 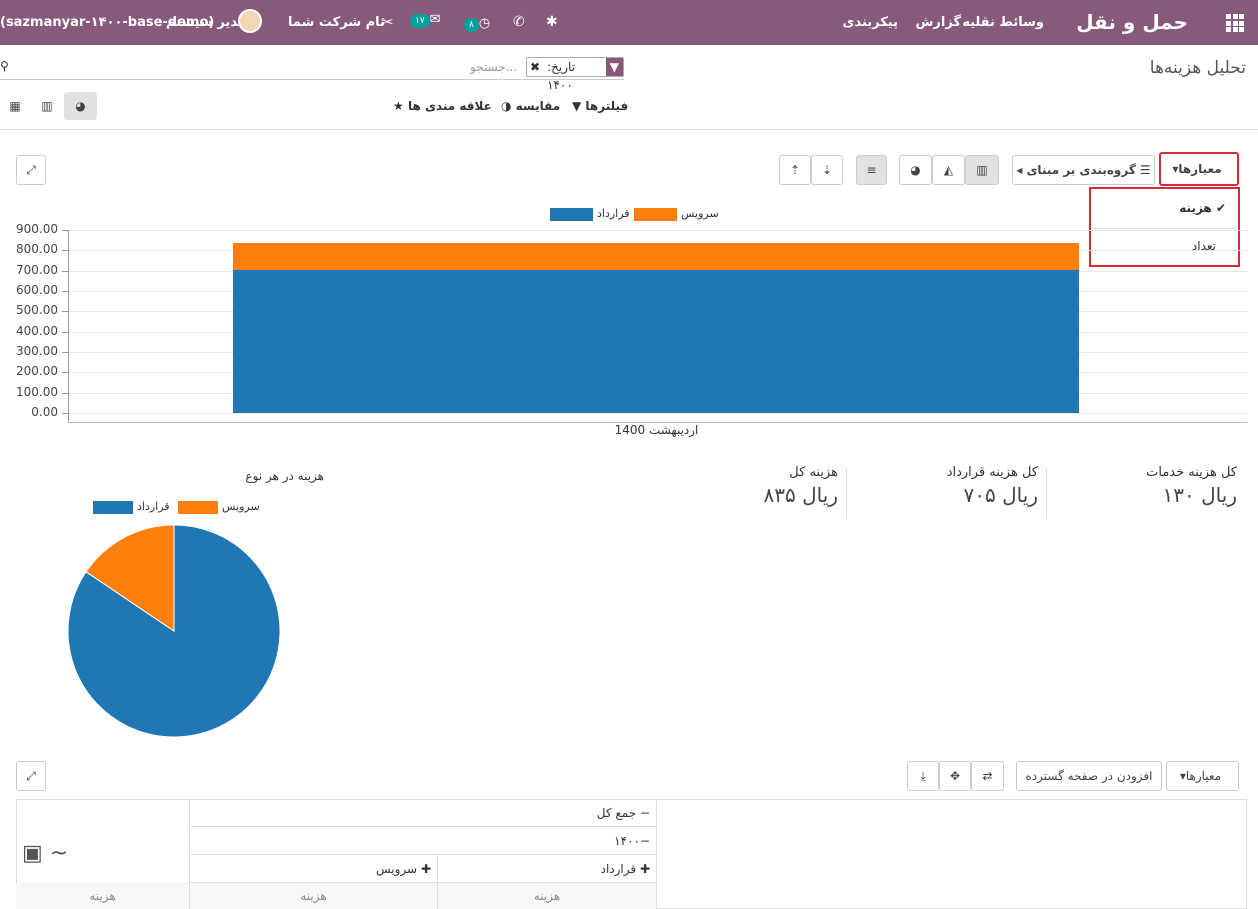 I want to click on bar-legend: قرارداد سرویس, so click(x=635, y=215).